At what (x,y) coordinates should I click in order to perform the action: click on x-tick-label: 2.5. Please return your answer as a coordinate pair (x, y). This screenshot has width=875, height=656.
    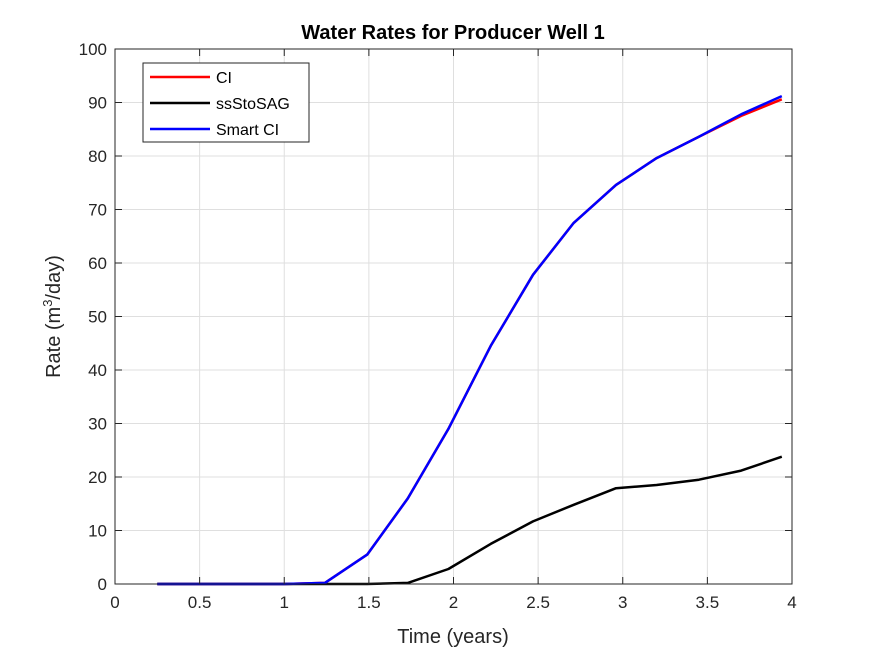
    Looking at the image, I should click on (538, 602).